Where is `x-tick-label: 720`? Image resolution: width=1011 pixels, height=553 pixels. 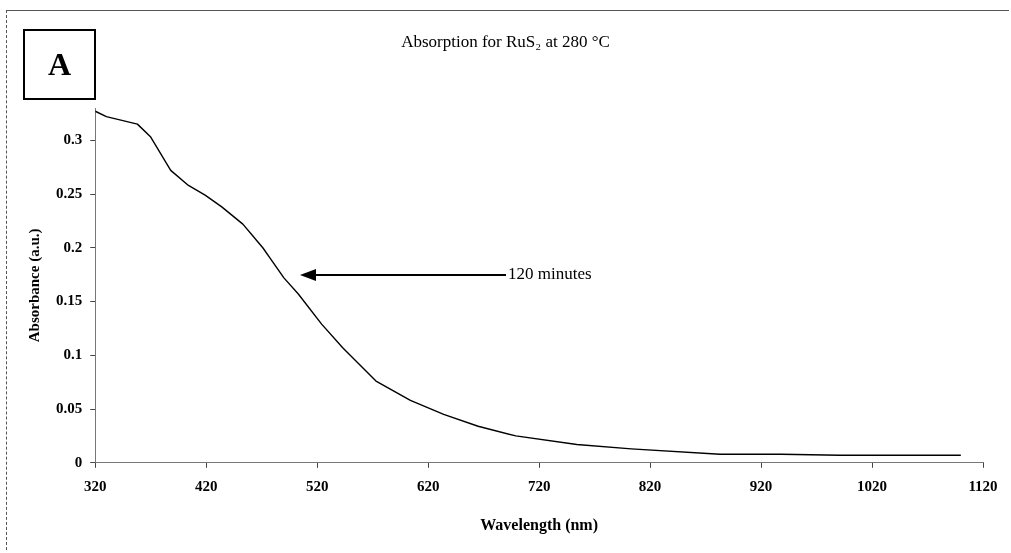 x-tick-label: 720 is located at coordinates (539, 485).